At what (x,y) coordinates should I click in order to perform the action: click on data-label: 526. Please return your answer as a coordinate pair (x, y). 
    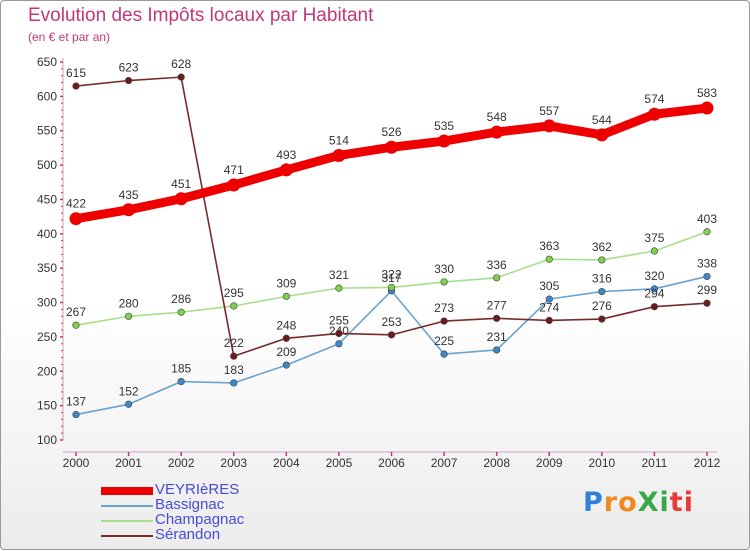
    Looking at the image, I should click on (391, 132).